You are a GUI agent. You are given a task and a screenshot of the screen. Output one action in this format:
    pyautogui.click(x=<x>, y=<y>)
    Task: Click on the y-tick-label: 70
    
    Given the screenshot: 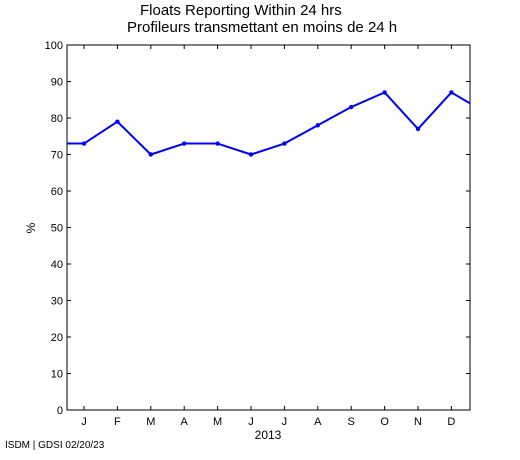 What is the action you would take?
    pyautogui.click(x=57, y=156)
    